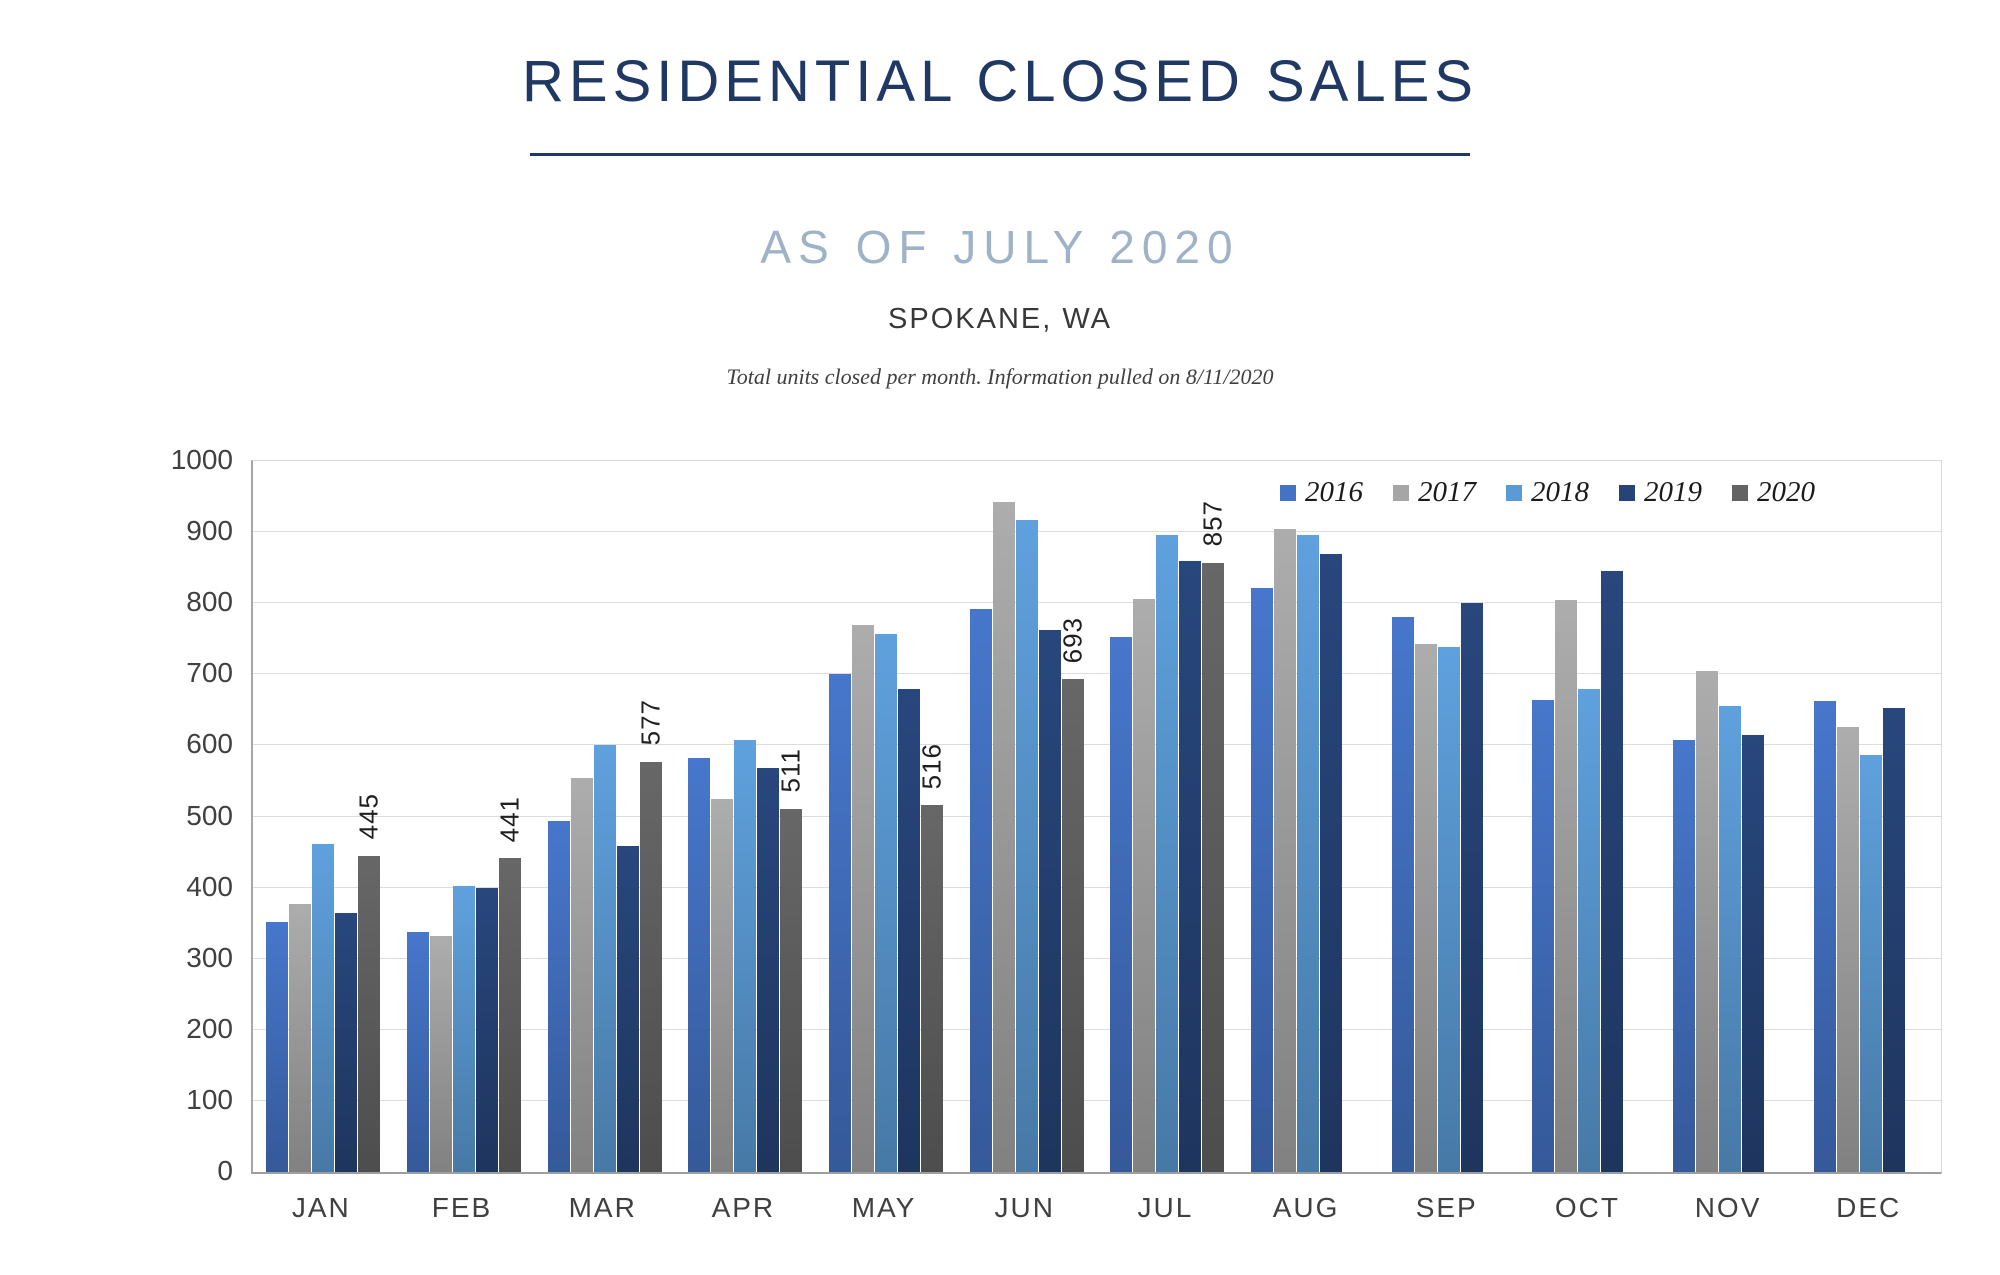 This screenshot has width=2000, height=1275. I want to click on bar-slot-feb-2018, so click(464, 816).